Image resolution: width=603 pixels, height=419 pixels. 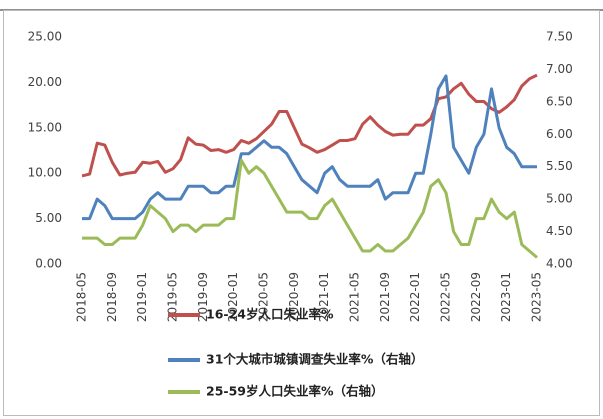 I want to click on x-tick-label: 2021-05, so click(x=355, y=297).